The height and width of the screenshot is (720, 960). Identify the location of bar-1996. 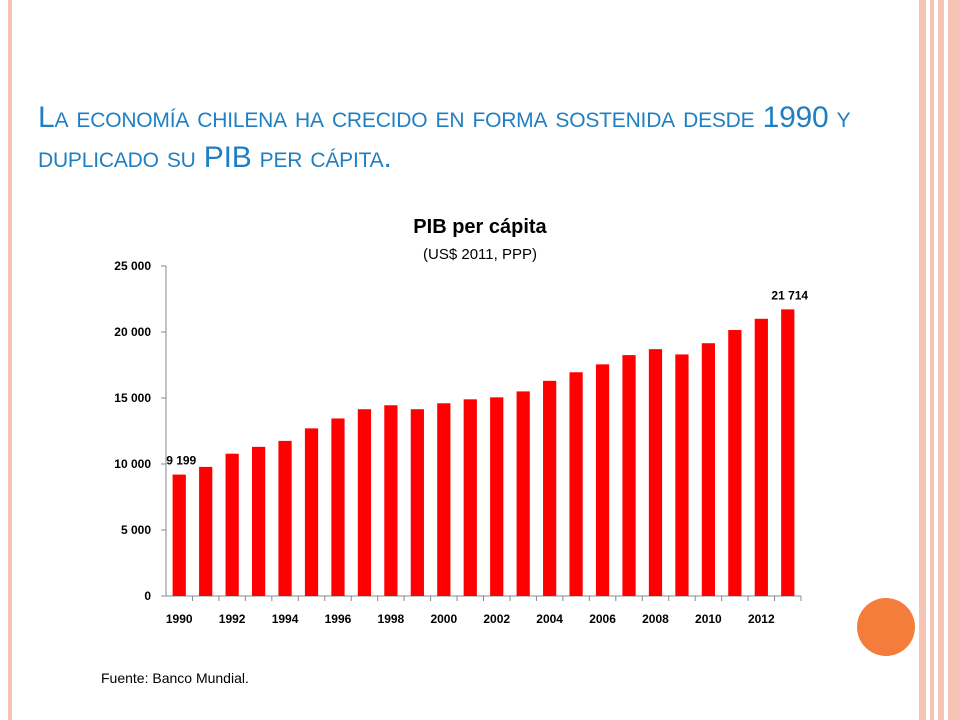
(338, 507).